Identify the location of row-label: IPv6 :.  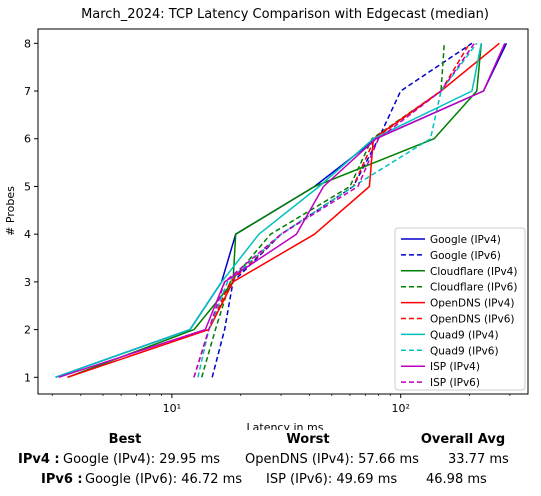
(62, 479).